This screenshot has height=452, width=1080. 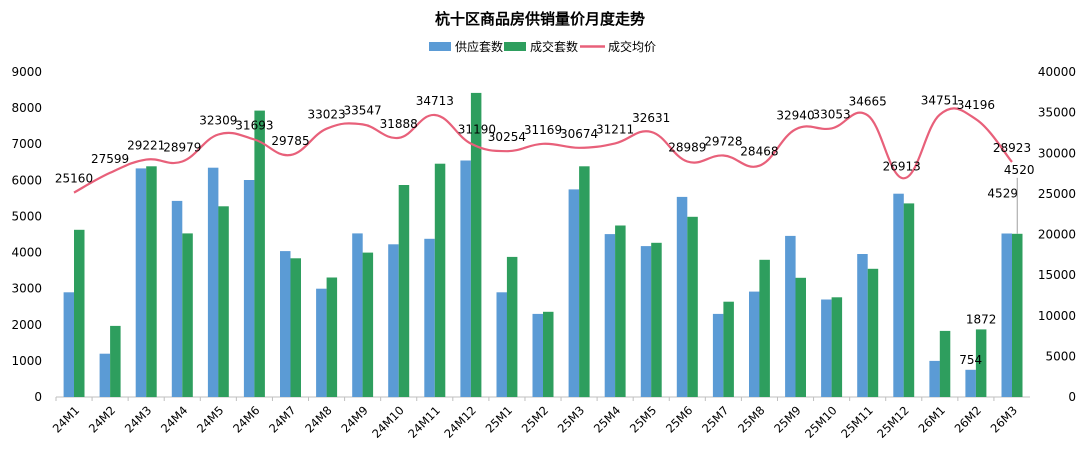 I want to click on y-right-tick-label: 40000, so click(x=1057, y=72).